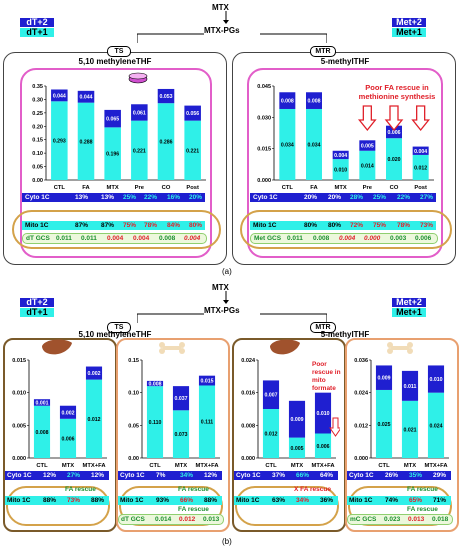 The image size is (460, 550). What do you see at coordinates (361, 361) in the screenshot?
I see `y-tick-label: 0.036` at bounding box center [361, 361].